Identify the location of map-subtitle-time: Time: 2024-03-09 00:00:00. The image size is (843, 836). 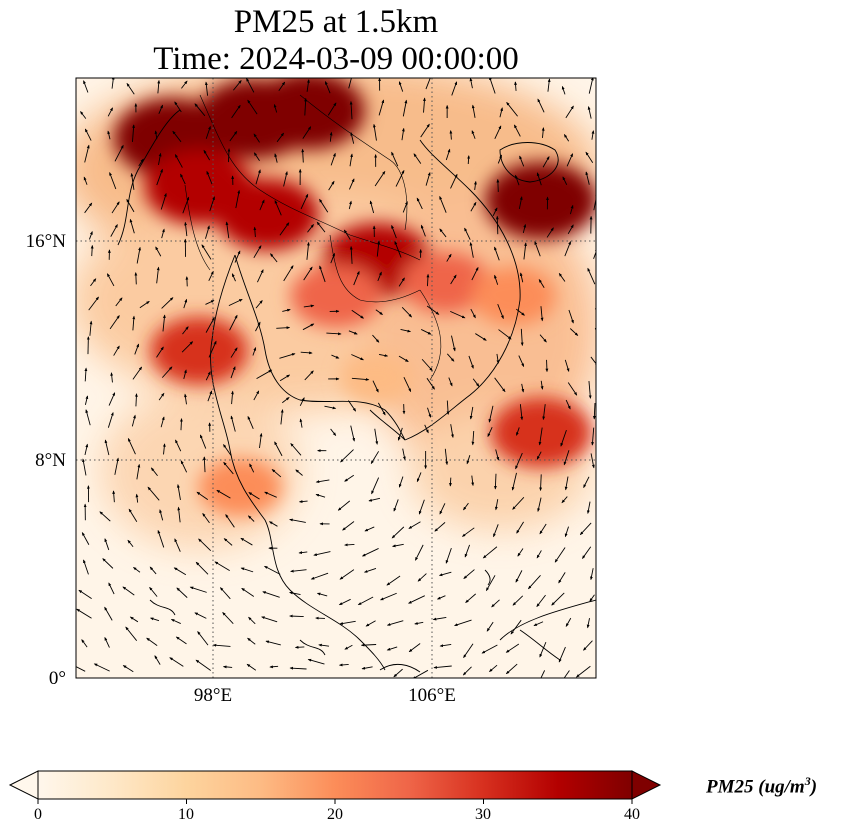
(336, 59).